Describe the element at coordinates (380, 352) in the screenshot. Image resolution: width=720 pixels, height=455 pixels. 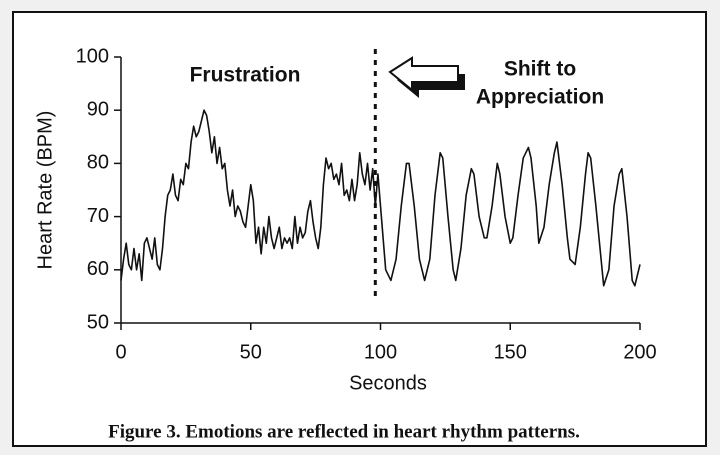
I see `x-tick-label: 100` at that location.